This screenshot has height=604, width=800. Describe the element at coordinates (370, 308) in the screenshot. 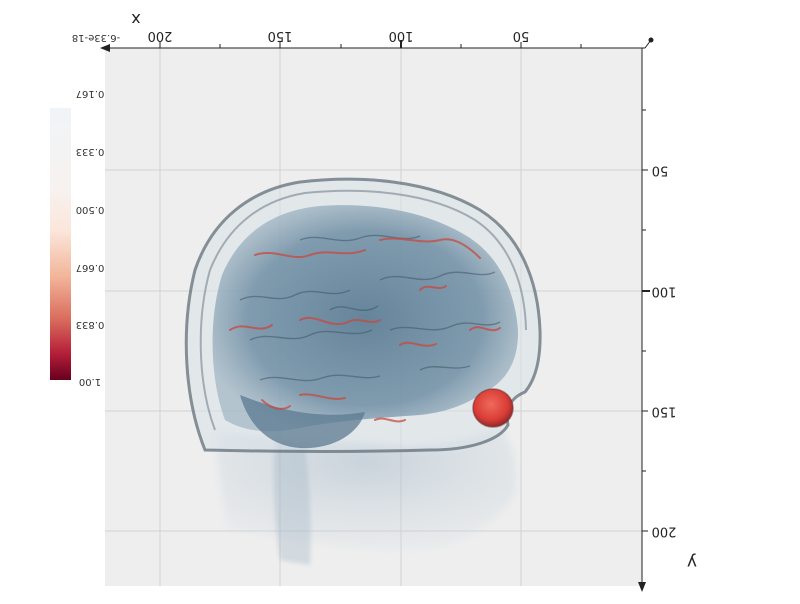

I see `sulci-texture` at that location.